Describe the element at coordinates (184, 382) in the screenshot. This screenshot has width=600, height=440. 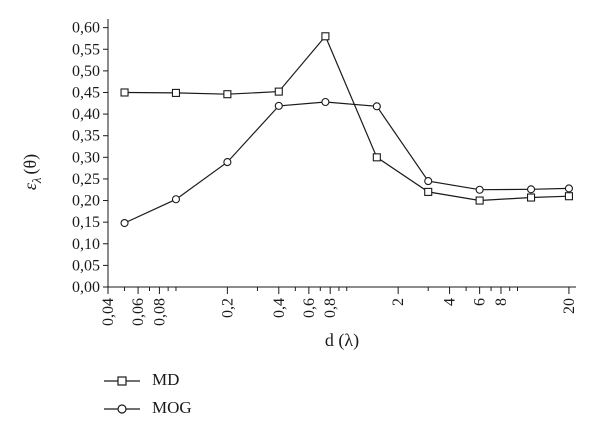
I see `legend-item-md: MD` at that location.